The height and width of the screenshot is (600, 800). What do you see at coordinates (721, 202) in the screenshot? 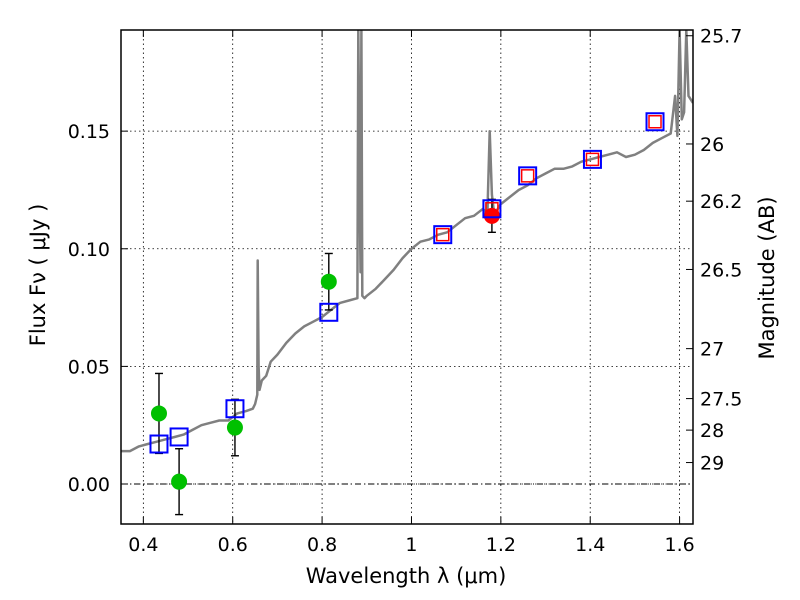
I see `magnitude-tick-label: 26.2` at bounding box center [721, 202].